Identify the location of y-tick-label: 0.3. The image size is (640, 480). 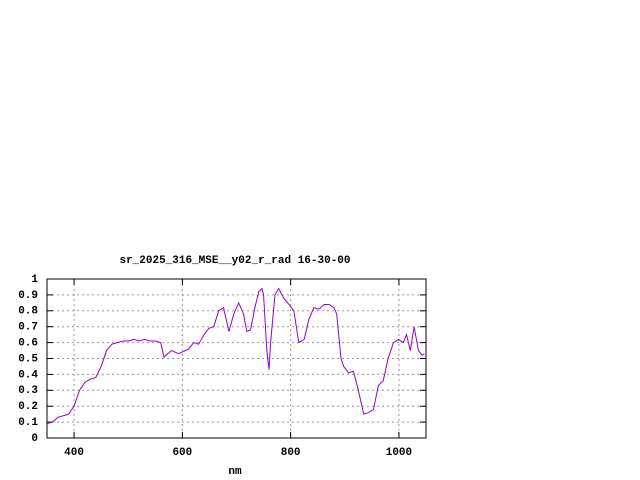
(28, 391).